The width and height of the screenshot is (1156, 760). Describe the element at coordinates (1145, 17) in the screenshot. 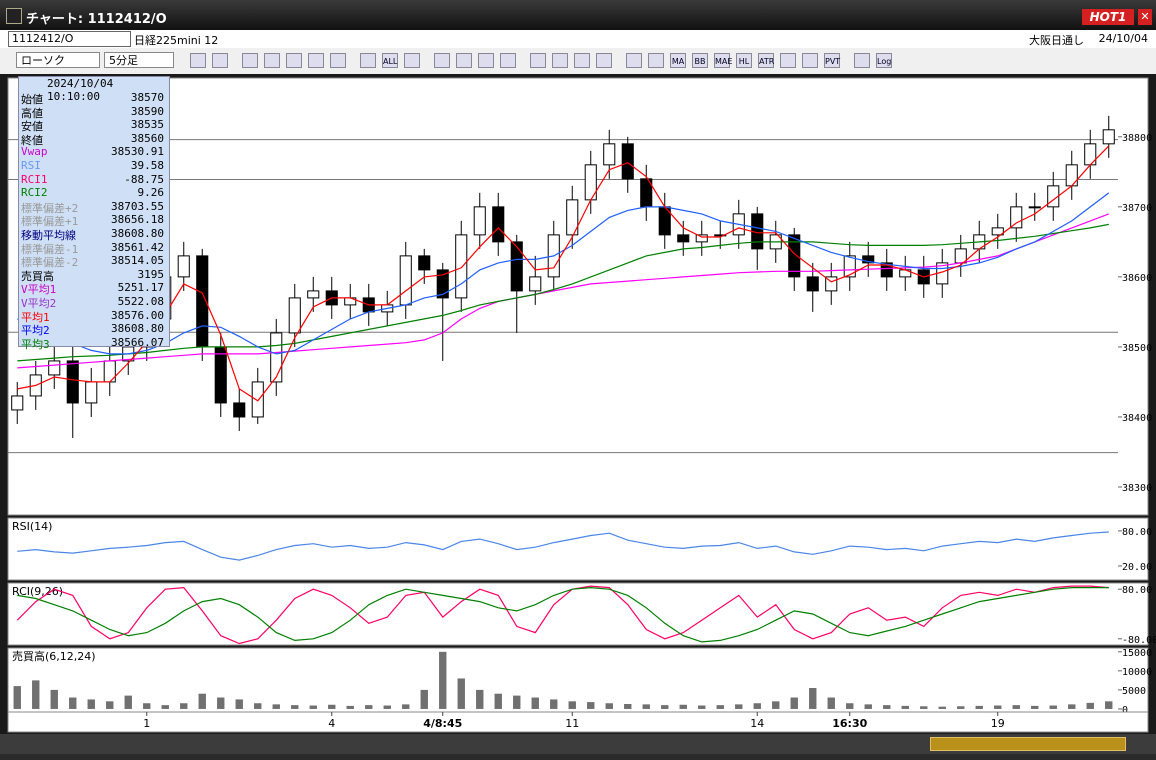

I see `close-button: ✕` at that location.